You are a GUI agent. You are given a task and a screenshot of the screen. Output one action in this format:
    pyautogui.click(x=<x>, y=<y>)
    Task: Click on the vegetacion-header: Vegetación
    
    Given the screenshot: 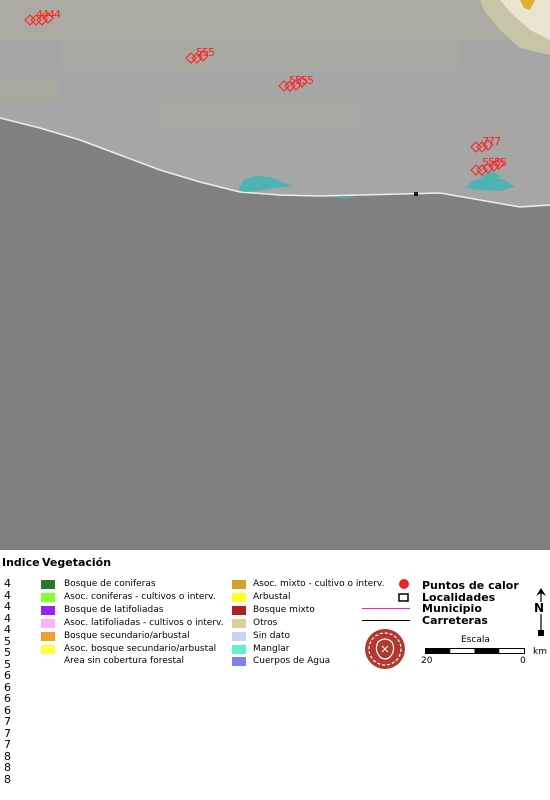 What is the action you would take?
    pyautogui.click(x=77, y=562)
    